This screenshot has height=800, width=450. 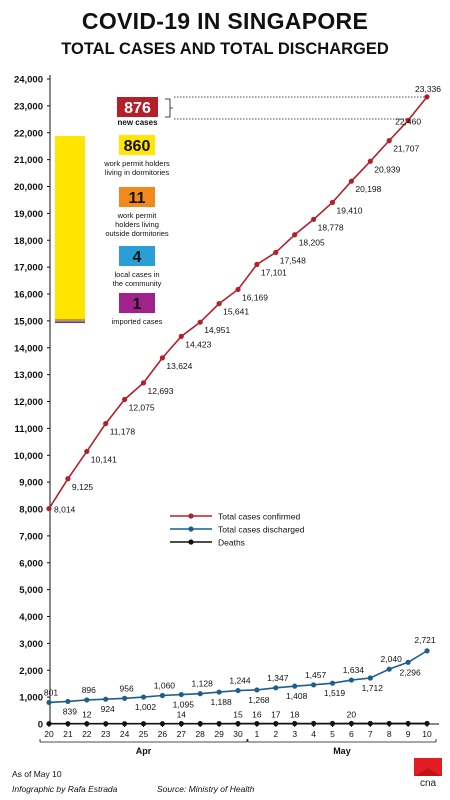 I want to click on discharged-value-label: 839, so click(x=70, y=711).